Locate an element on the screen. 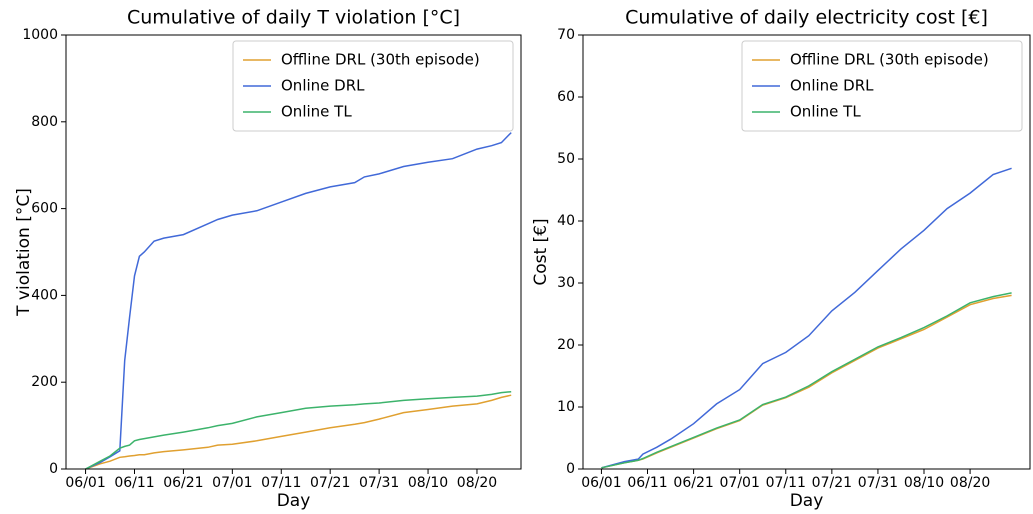  y-tick-label: 1000 is located at coordinates (40, 35).